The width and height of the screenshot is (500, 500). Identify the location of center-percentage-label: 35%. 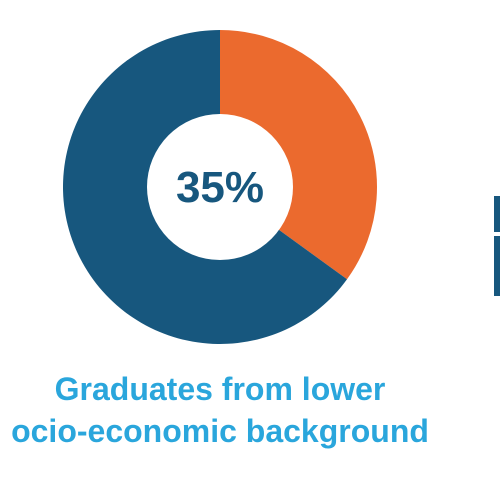
(220, 187).